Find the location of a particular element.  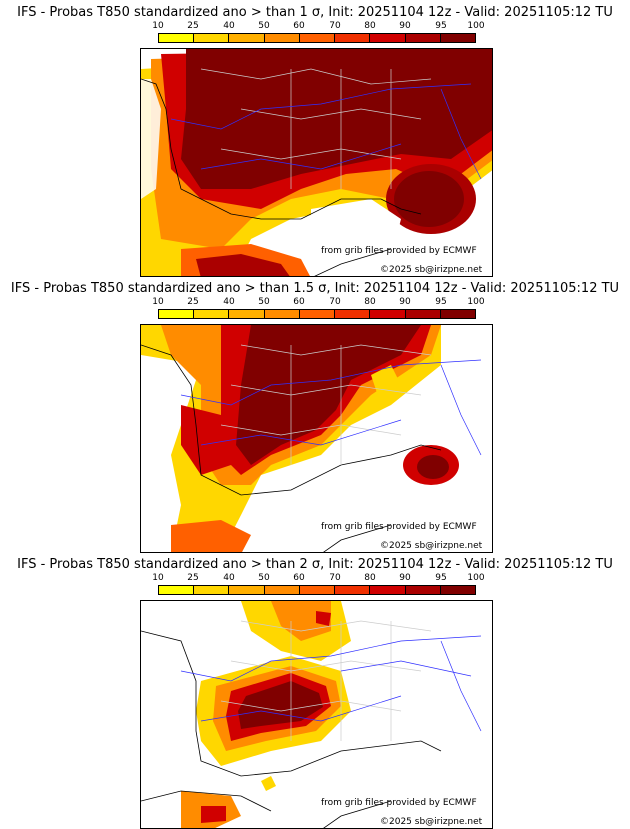

prob-area-coast is located at coordinates (206, 440).